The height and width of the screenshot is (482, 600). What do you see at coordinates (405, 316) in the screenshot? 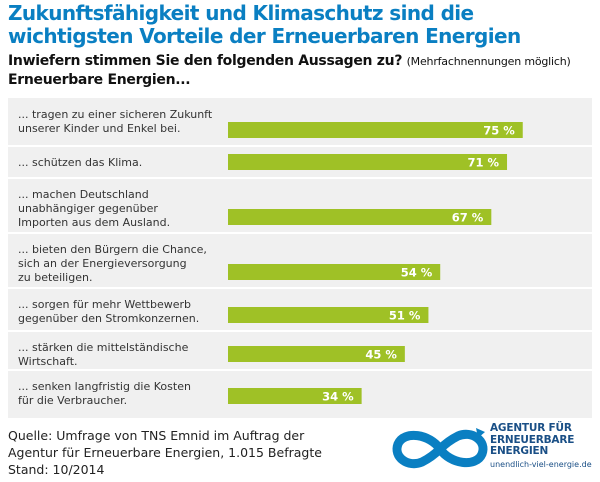
I see `value-label: 51 %` at bounding box center [405, 316].